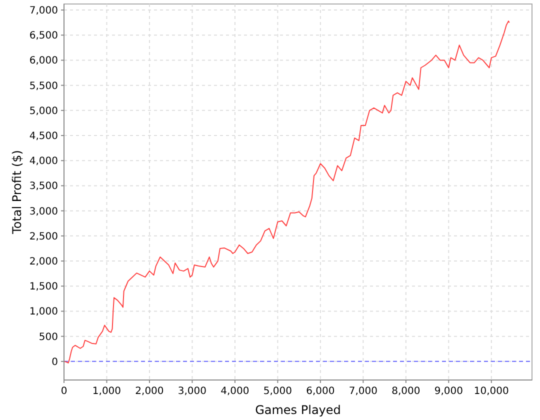 This screenshot has width=540, height=420. What do you see at coordinates (43, 236) in the screenshot?
I see `y-tick-label: 2,500` at bounding box center [43, 236].